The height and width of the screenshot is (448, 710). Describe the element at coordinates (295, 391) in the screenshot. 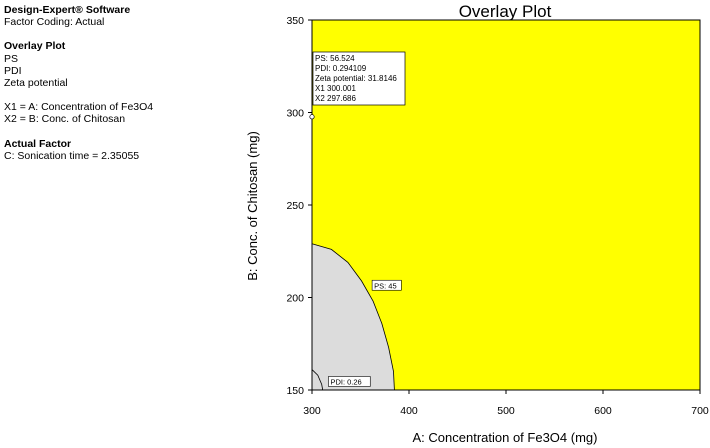

I see `y-tick-label-150: 150` at that location.